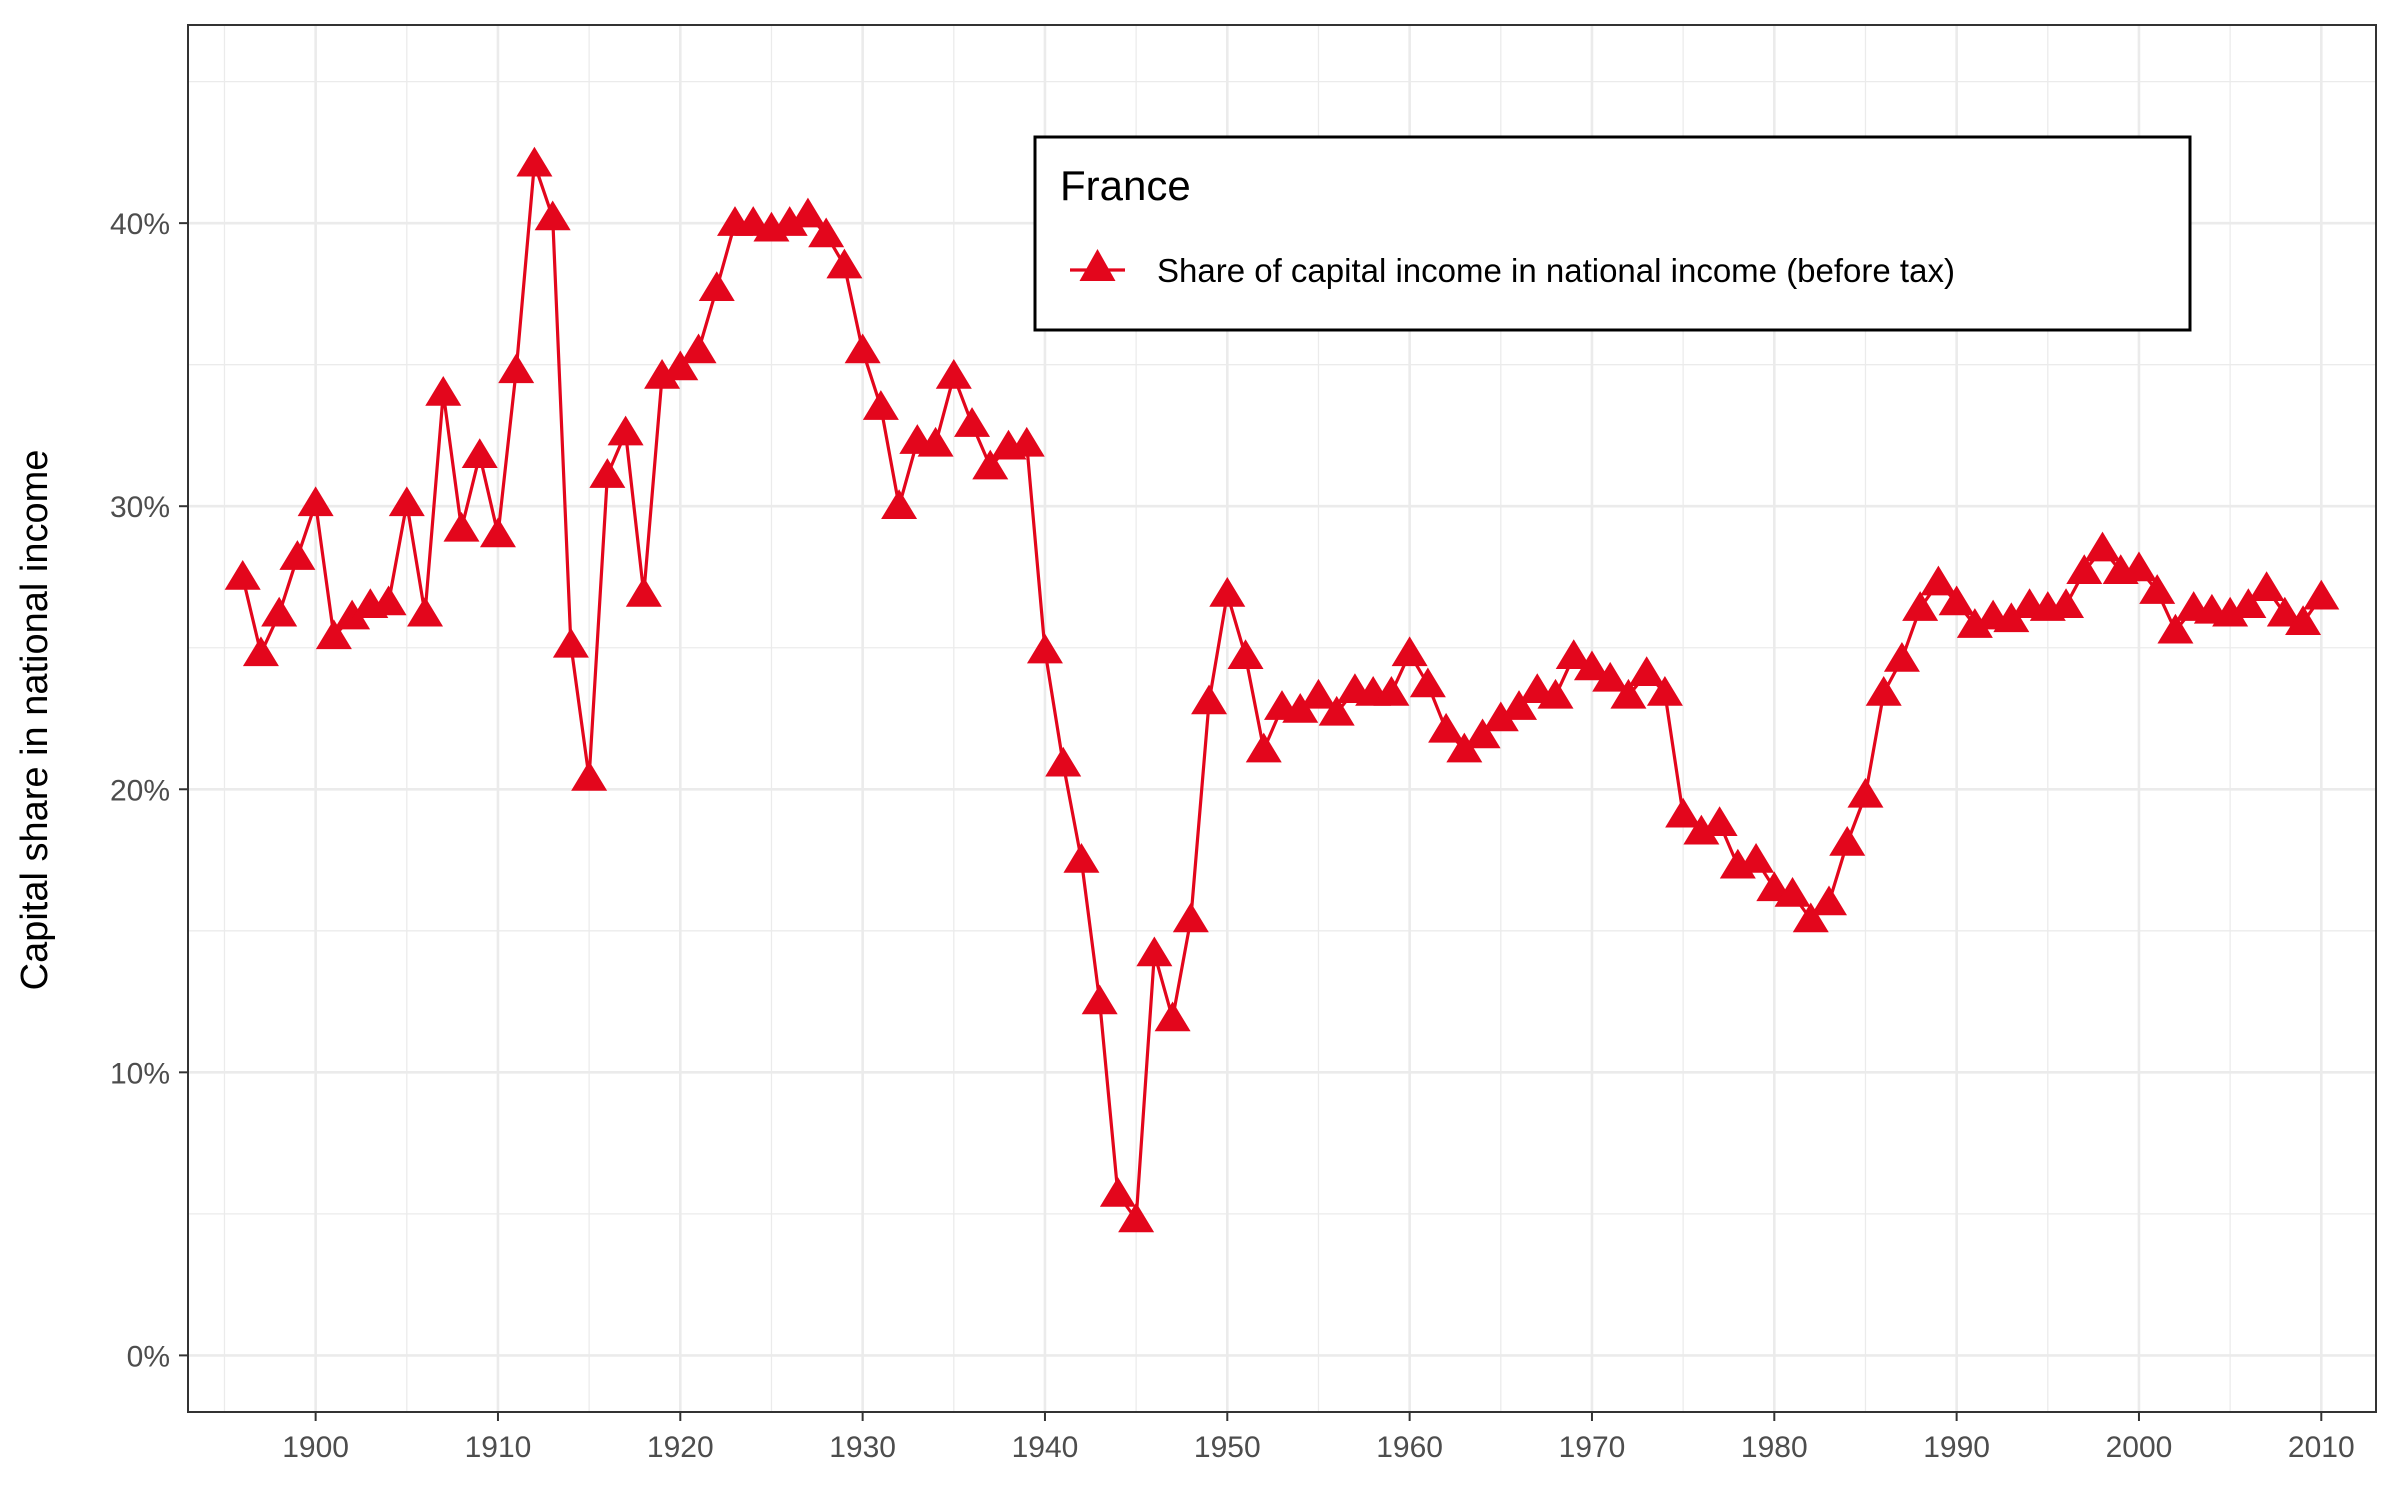 The image size is (2400, 1500). What do you see at coordinates (1227, 1447) in the screenshot?
I see `x-tick-label: 1950` at bounding box center [1227, 1447].